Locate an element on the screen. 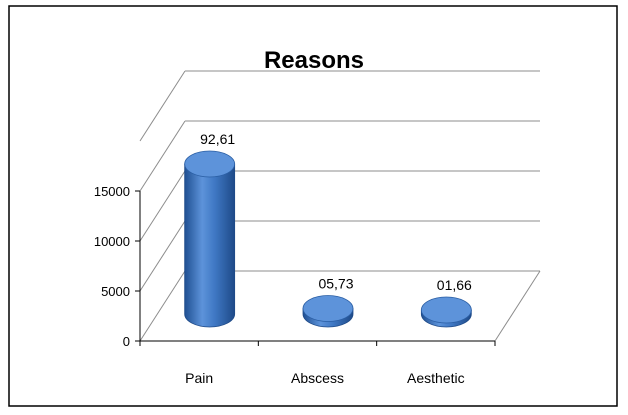 The height and width of the screenshot is (415, 628). bar-body is located at coordinates (210, 245).